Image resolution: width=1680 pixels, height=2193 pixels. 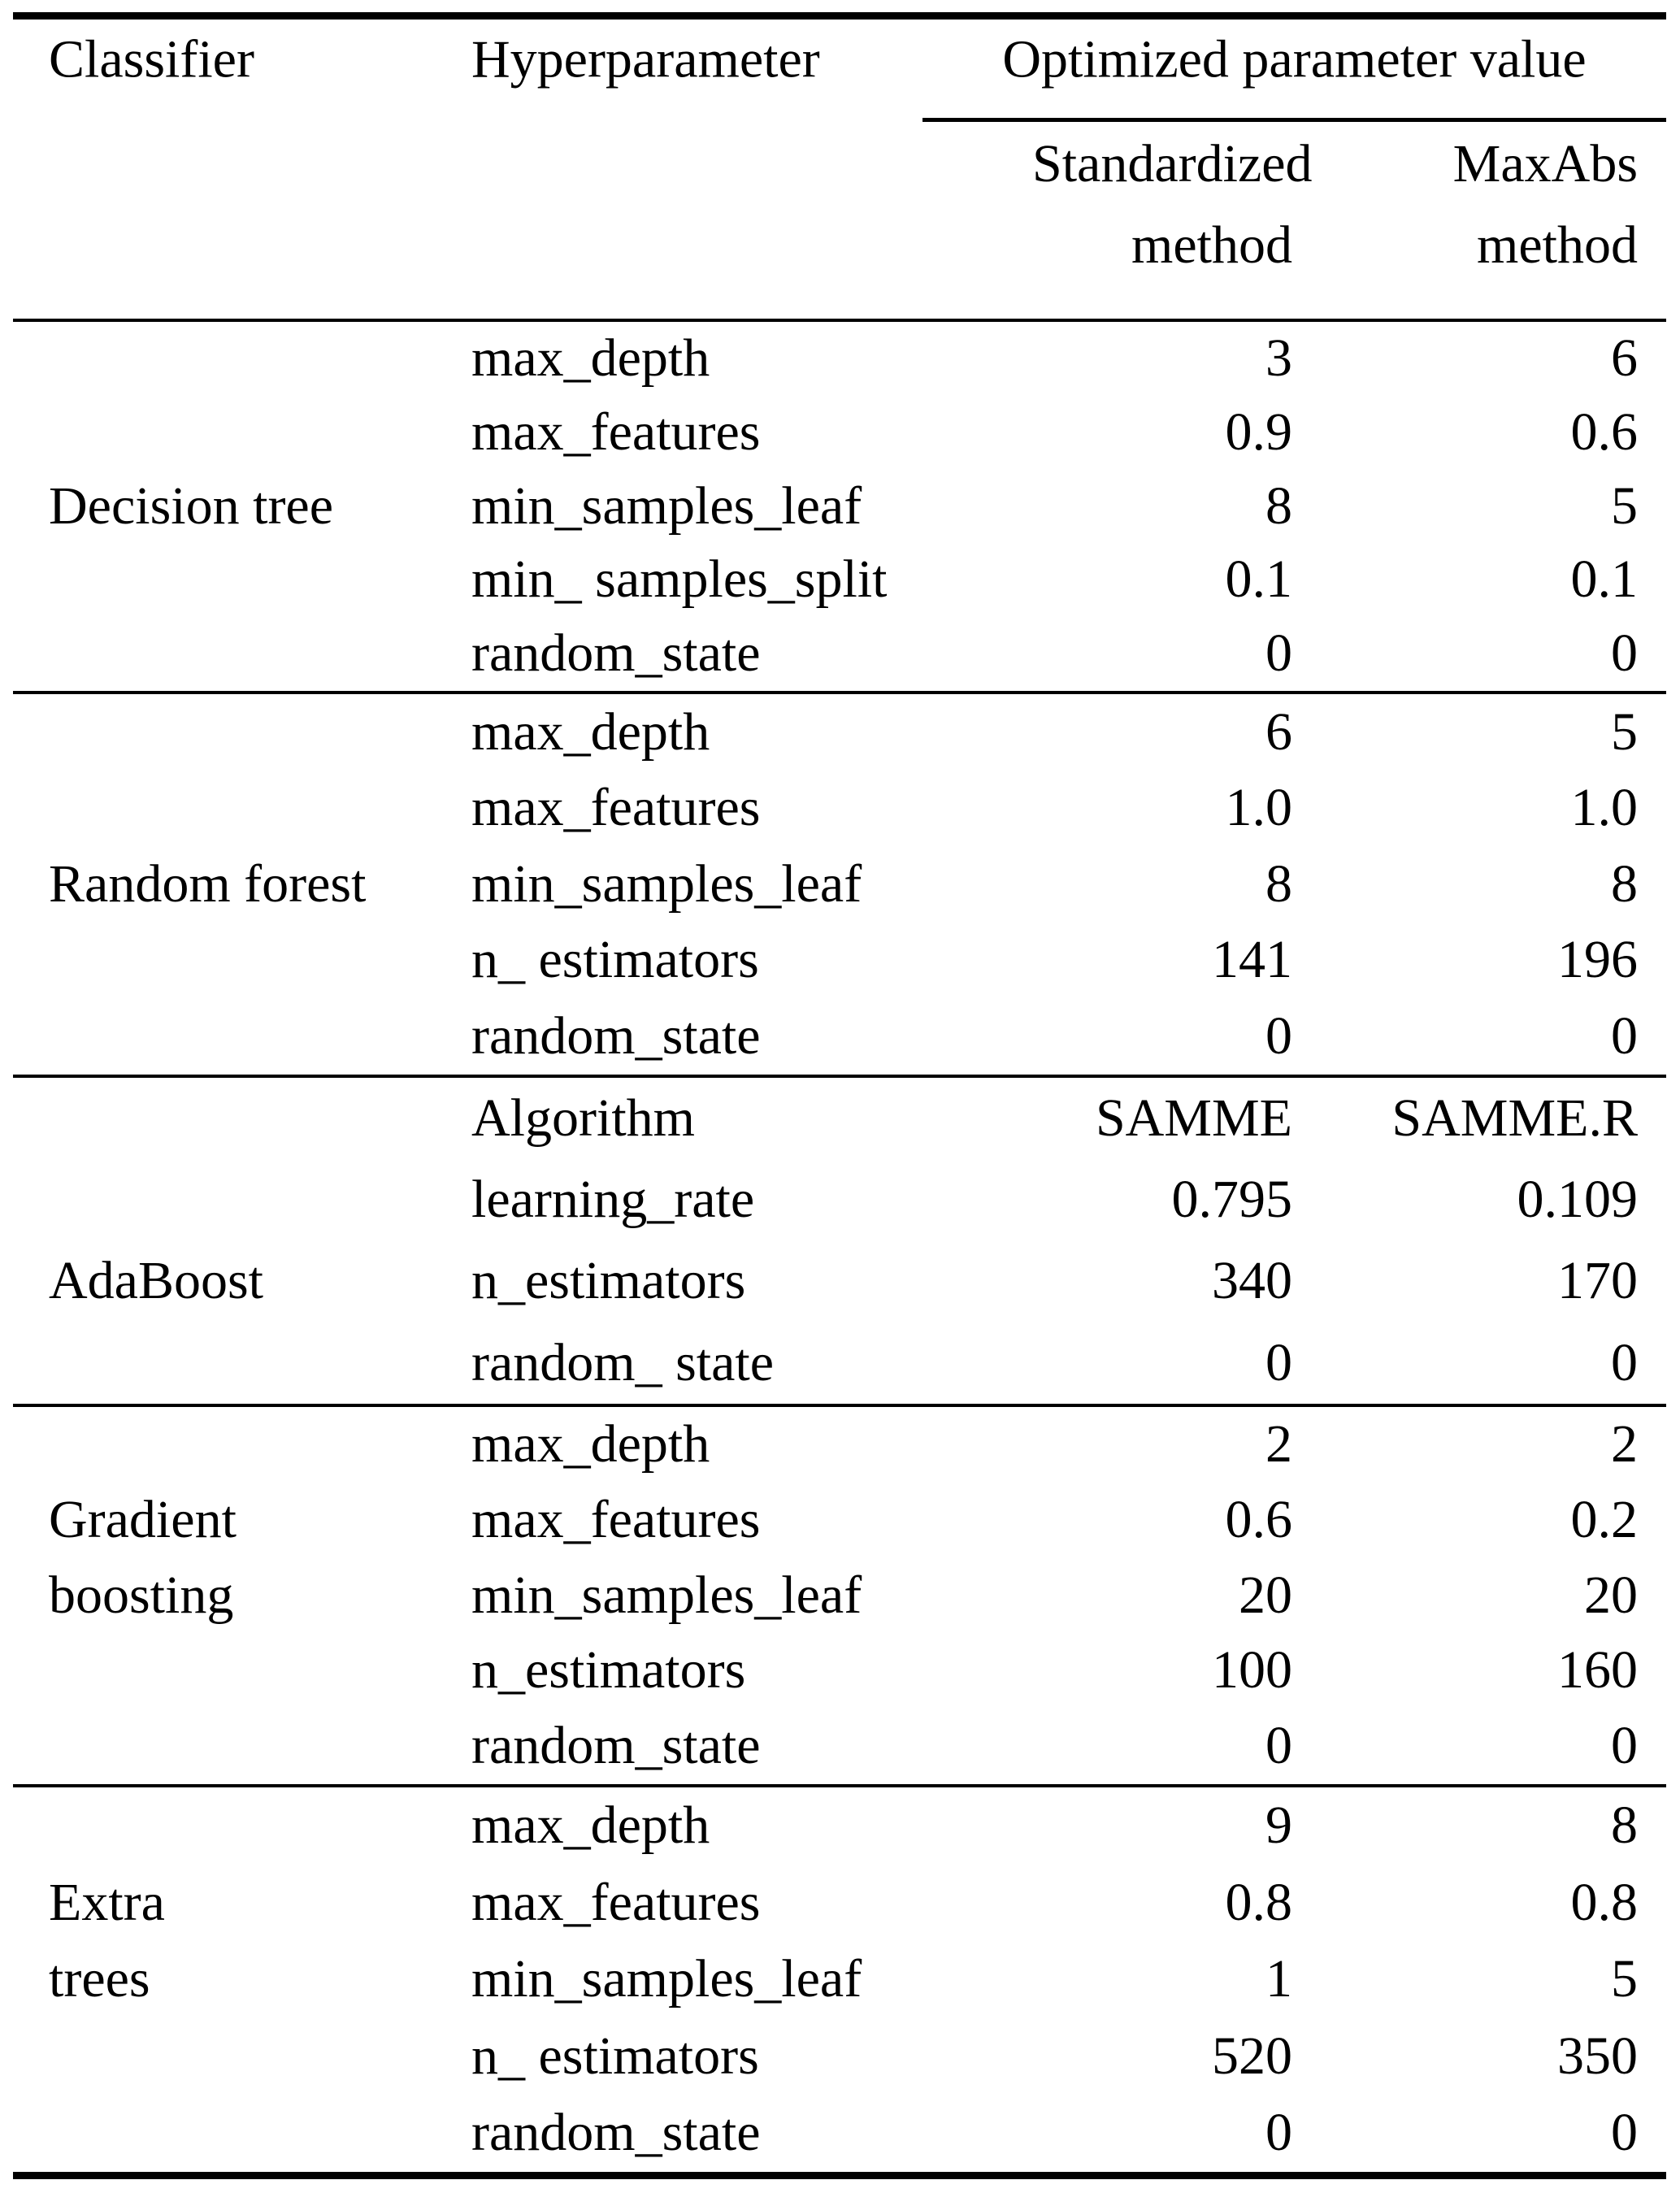 I want to click on maxabs-value-cell: 196, so click(x=1597, y=960).